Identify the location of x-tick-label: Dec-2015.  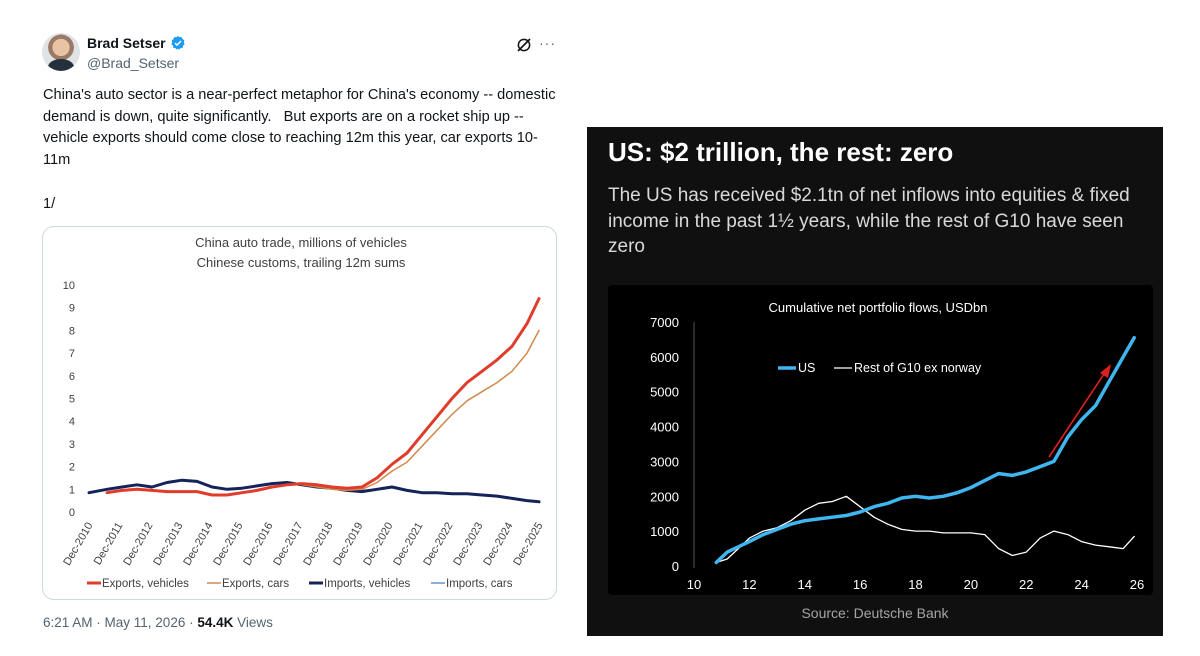
(228, 544).